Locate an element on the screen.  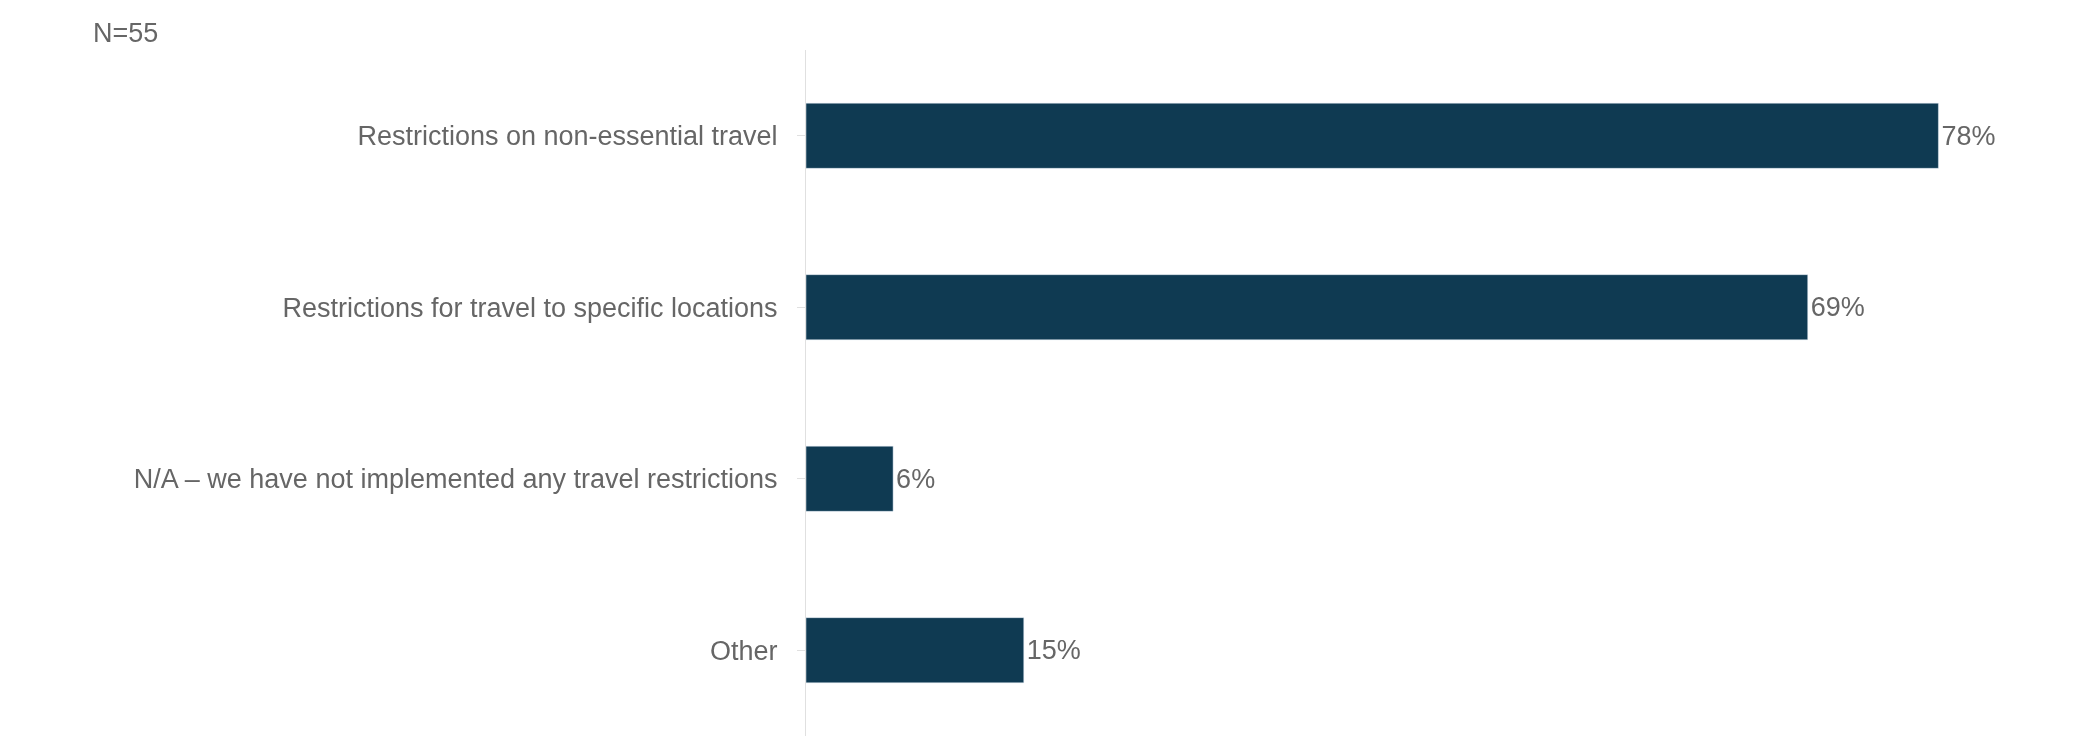
data-label: 78% is located at coordinates (1968, 135).